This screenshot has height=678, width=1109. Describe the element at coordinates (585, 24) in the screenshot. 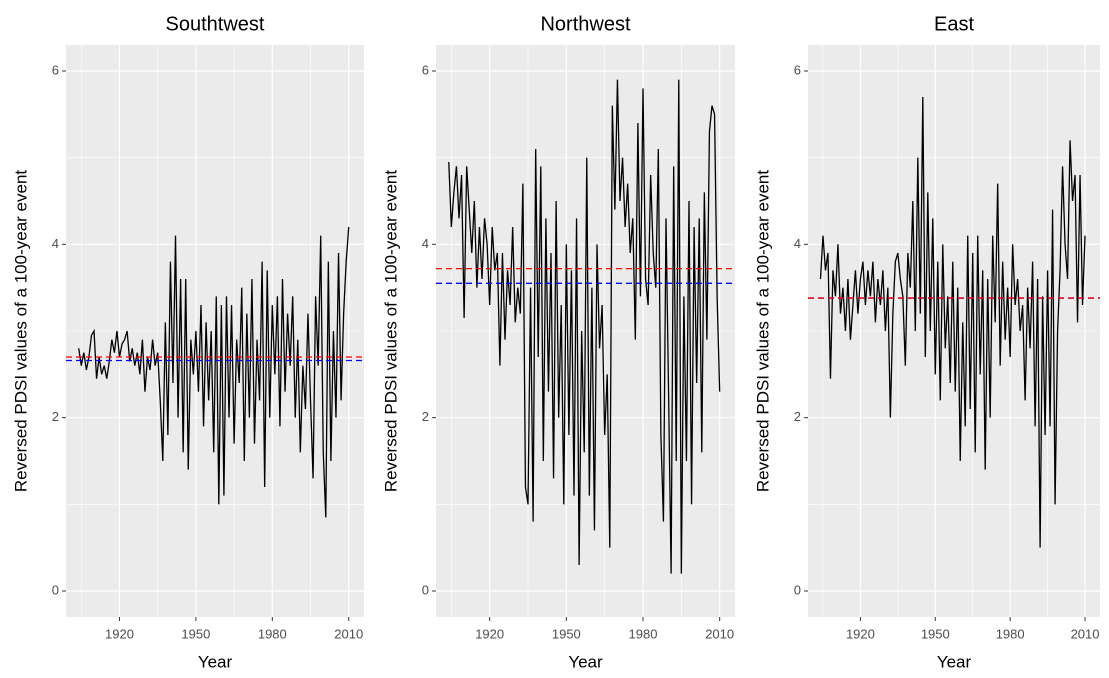

I see `panel-title: Northwest` at that location.